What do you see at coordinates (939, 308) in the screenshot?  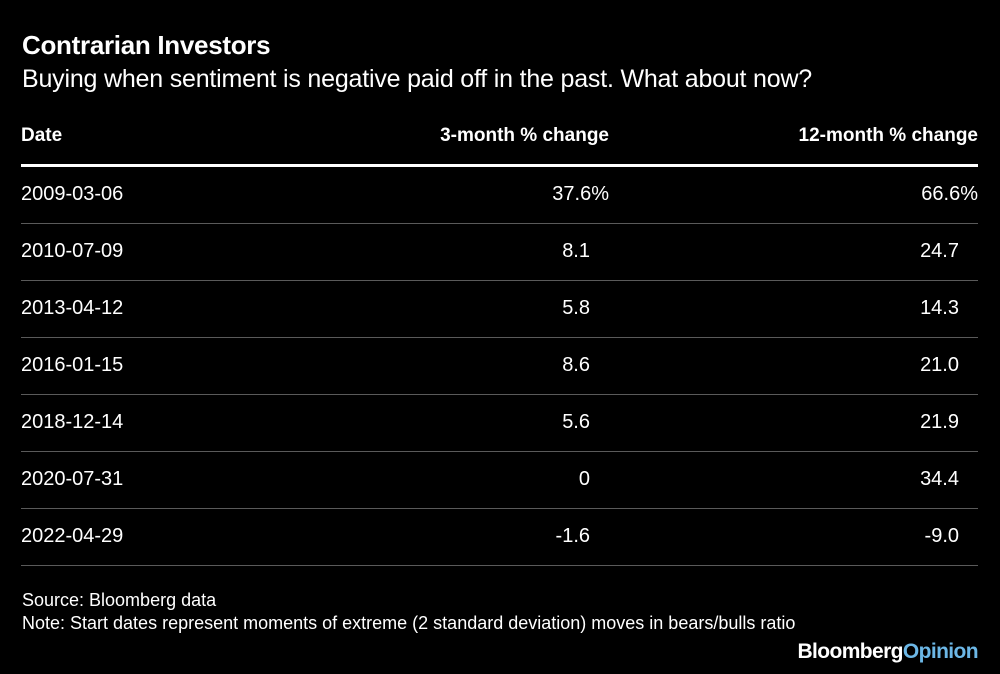 I see `cell-12-month-change: 14.3` at bounding box center [939, 308].